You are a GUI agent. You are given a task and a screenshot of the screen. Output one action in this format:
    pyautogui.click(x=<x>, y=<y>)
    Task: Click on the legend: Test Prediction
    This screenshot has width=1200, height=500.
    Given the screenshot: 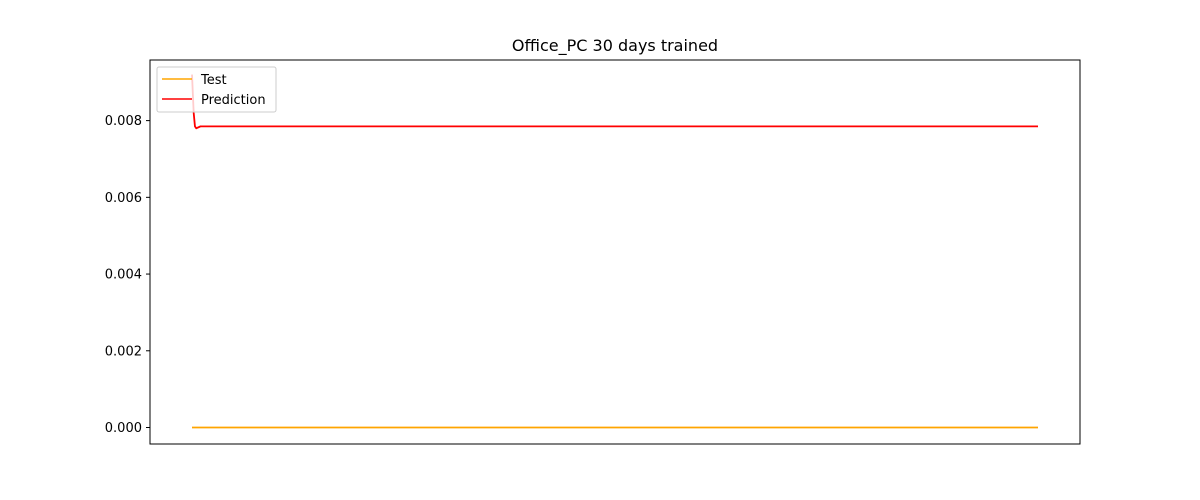 What is the action you would take?
    pyautogui.click(x=216, y=89)
    